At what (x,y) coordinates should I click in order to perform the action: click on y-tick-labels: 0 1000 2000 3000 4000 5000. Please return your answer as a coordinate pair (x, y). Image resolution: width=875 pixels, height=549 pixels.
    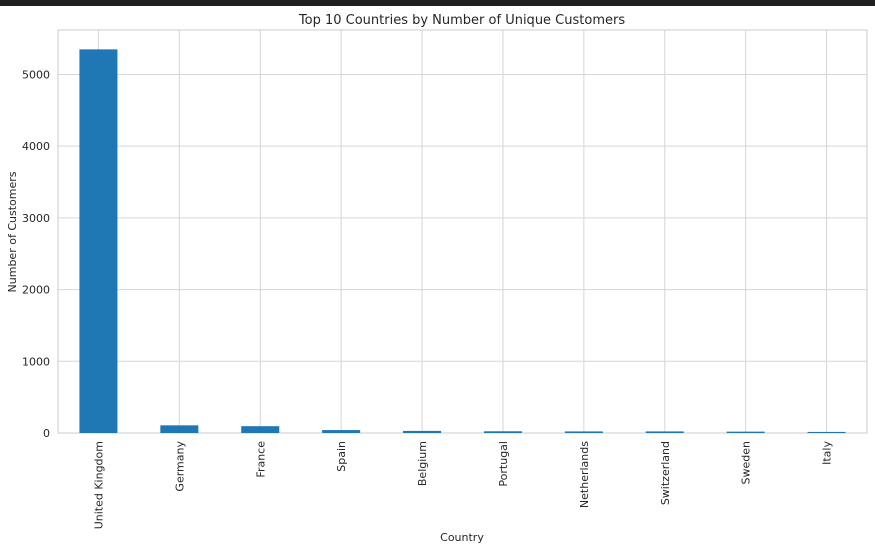
    Looking at the image, I should click on (36, 254).